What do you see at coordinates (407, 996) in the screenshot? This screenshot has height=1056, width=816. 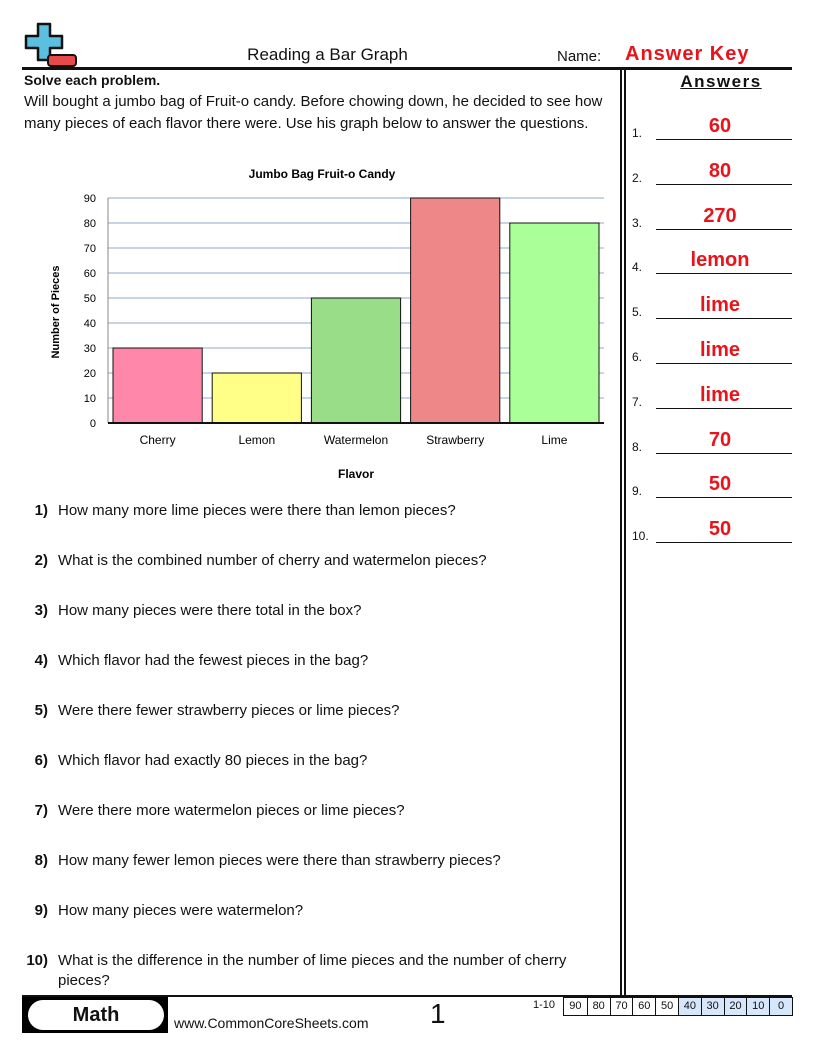 I see `footer-divider` at bounding box center [407, 996].